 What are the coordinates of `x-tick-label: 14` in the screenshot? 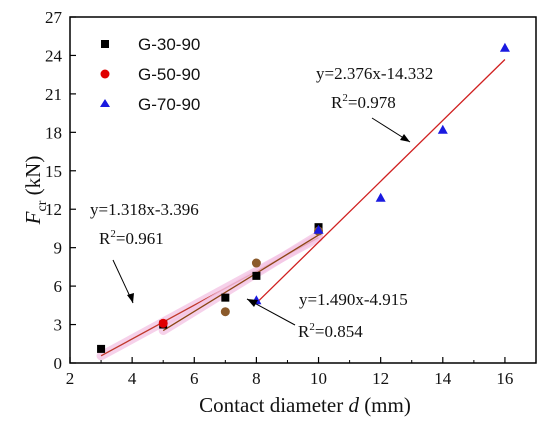 It's located at (443, 378).